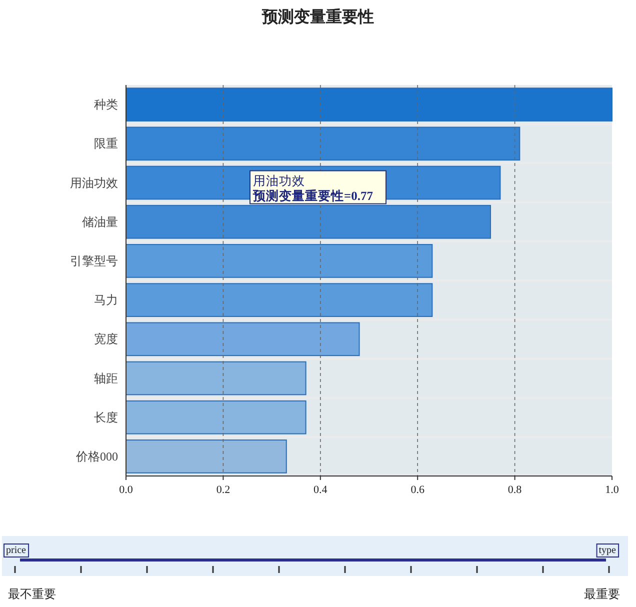 The image size is (636, 607). I want to click on y-tick-label: 价格000, so click(96, 456).